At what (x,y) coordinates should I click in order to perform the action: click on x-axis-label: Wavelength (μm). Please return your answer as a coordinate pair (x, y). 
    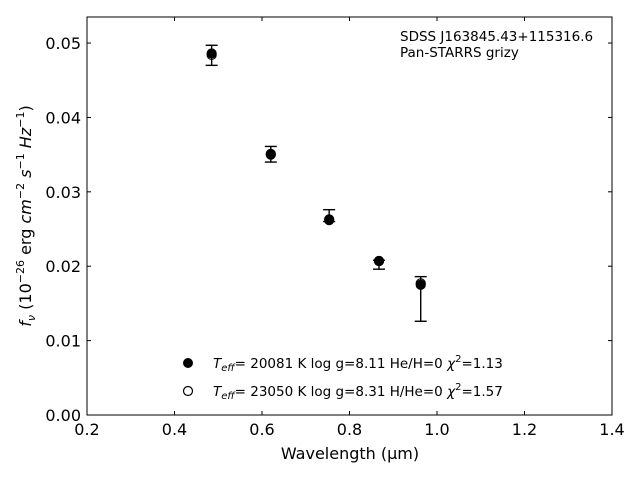
    Looking at the image, I should click on (350, 453).